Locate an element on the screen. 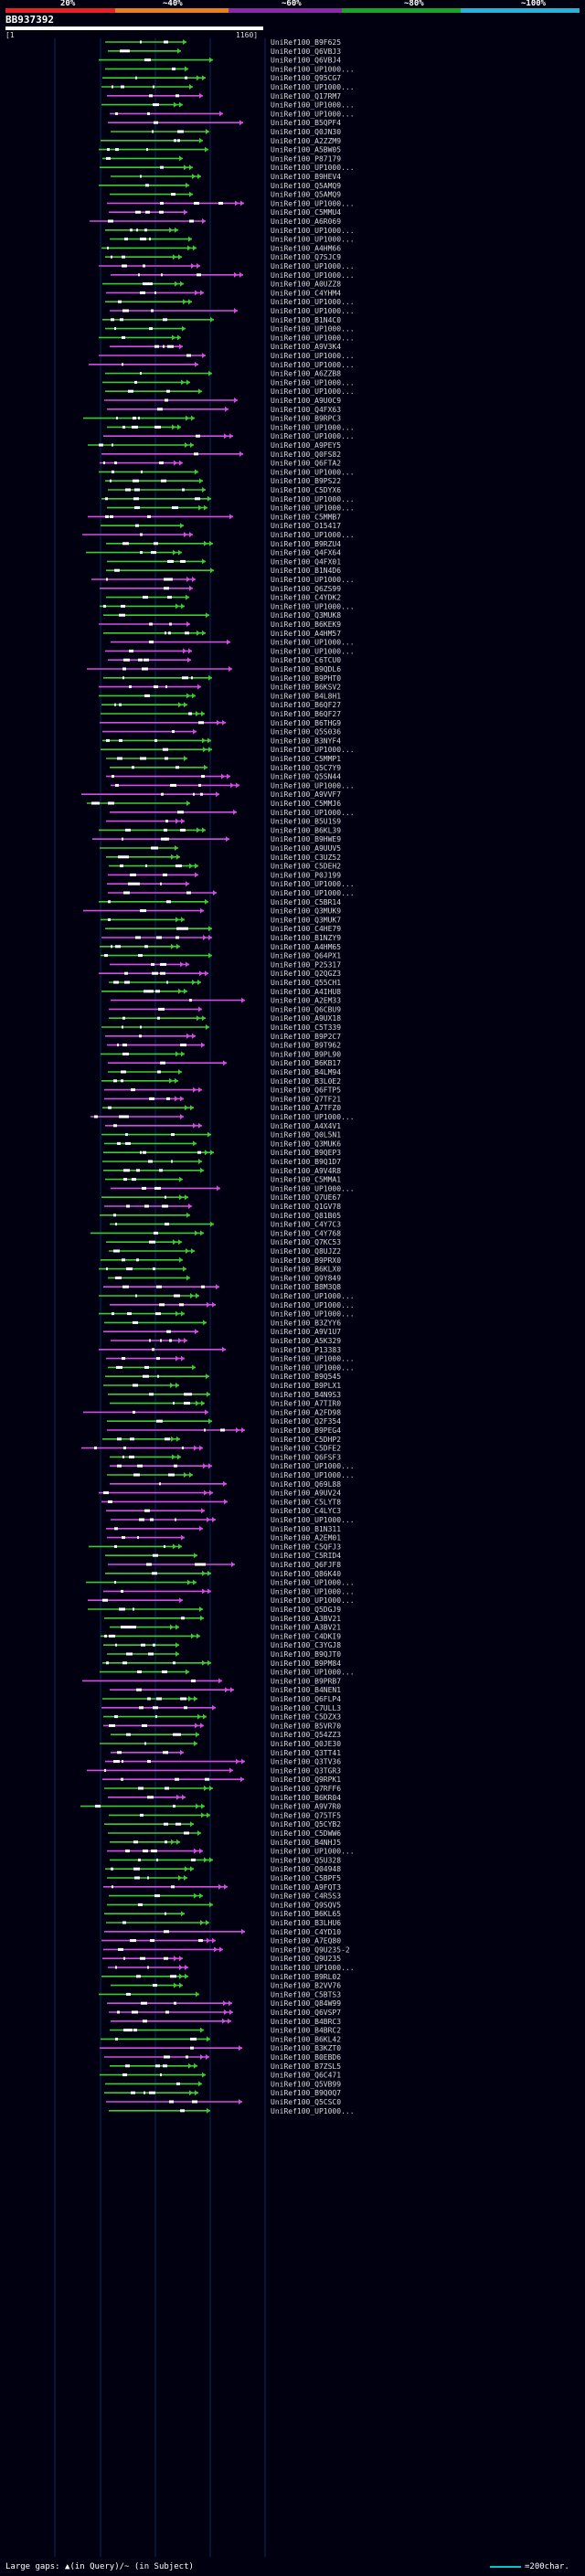 Image resolution: width=585 pixels, height=2576 pixels. hit-label: UniRef100_C5DWW6 is located at coordinates (306, 1833).